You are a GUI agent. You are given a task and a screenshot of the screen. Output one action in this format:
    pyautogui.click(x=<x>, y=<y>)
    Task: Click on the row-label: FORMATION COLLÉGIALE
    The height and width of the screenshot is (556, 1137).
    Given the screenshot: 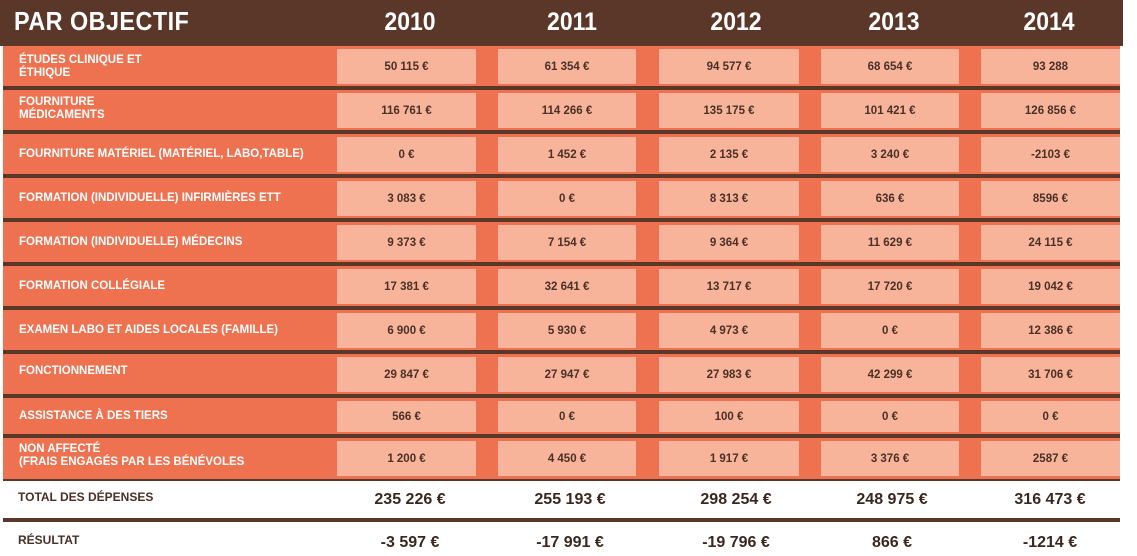 What is the action you would take?
    pyautogui.click(x=92, y=286)
    